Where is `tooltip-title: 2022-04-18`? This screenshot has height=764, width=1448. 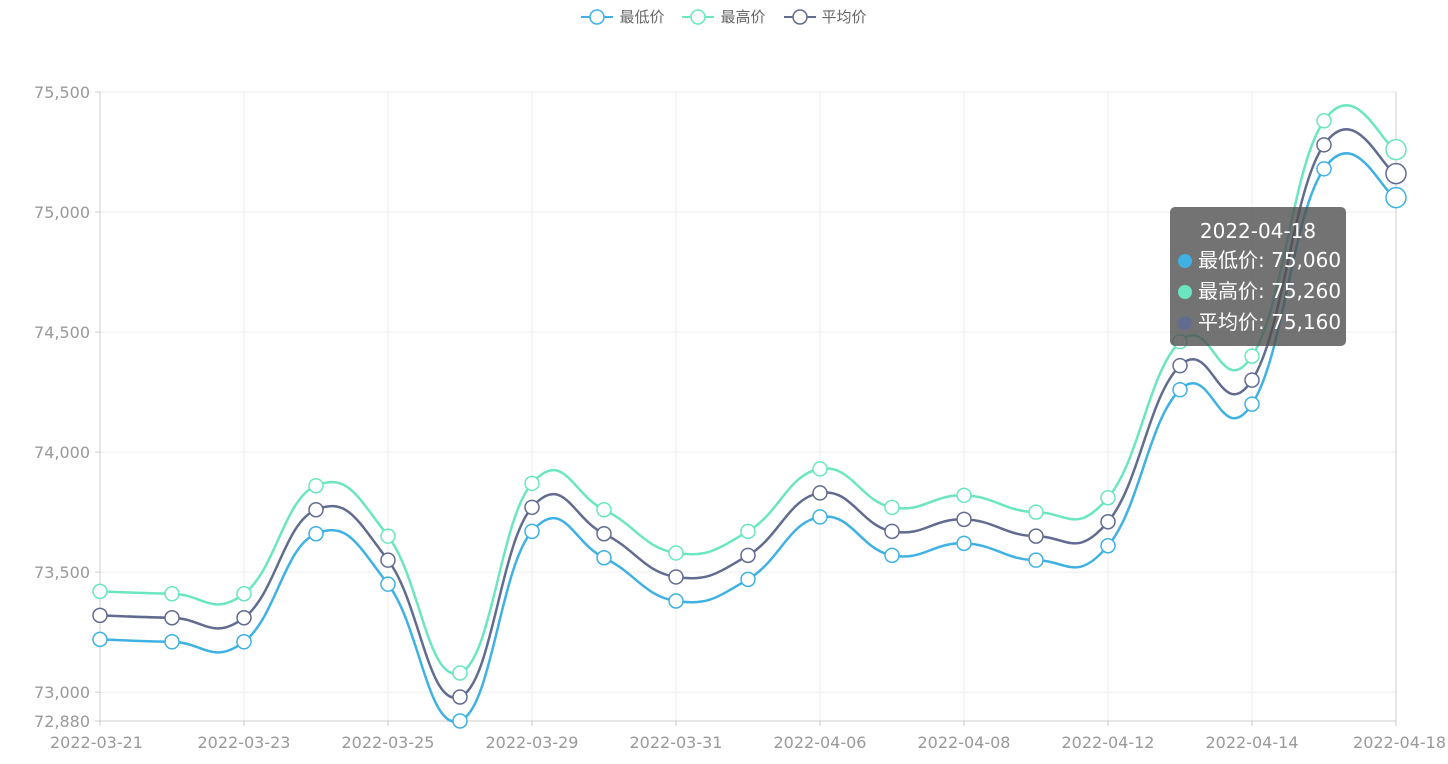 tooltip-title: 2022-04-18 is located at coordinates (1258, 231).